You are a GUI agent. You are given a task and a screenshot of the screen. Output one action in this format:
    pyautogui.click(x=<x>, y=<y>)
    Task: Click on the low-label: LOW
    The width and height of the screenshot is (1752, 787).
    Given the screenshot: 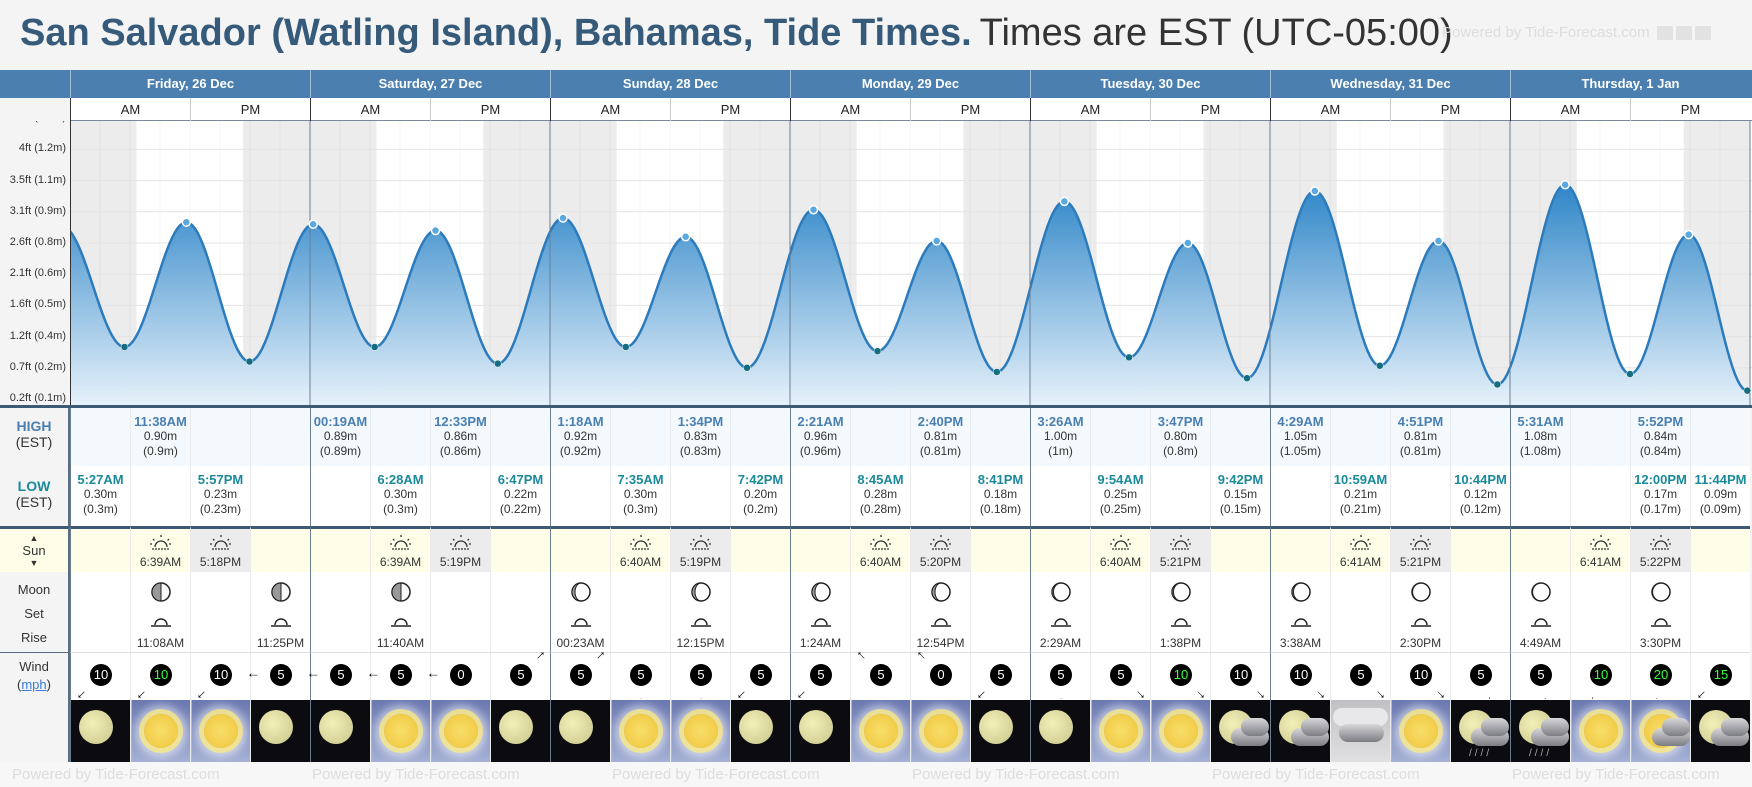 What is the action you would take?
    pyautogui.click(x=34, y=486)
    